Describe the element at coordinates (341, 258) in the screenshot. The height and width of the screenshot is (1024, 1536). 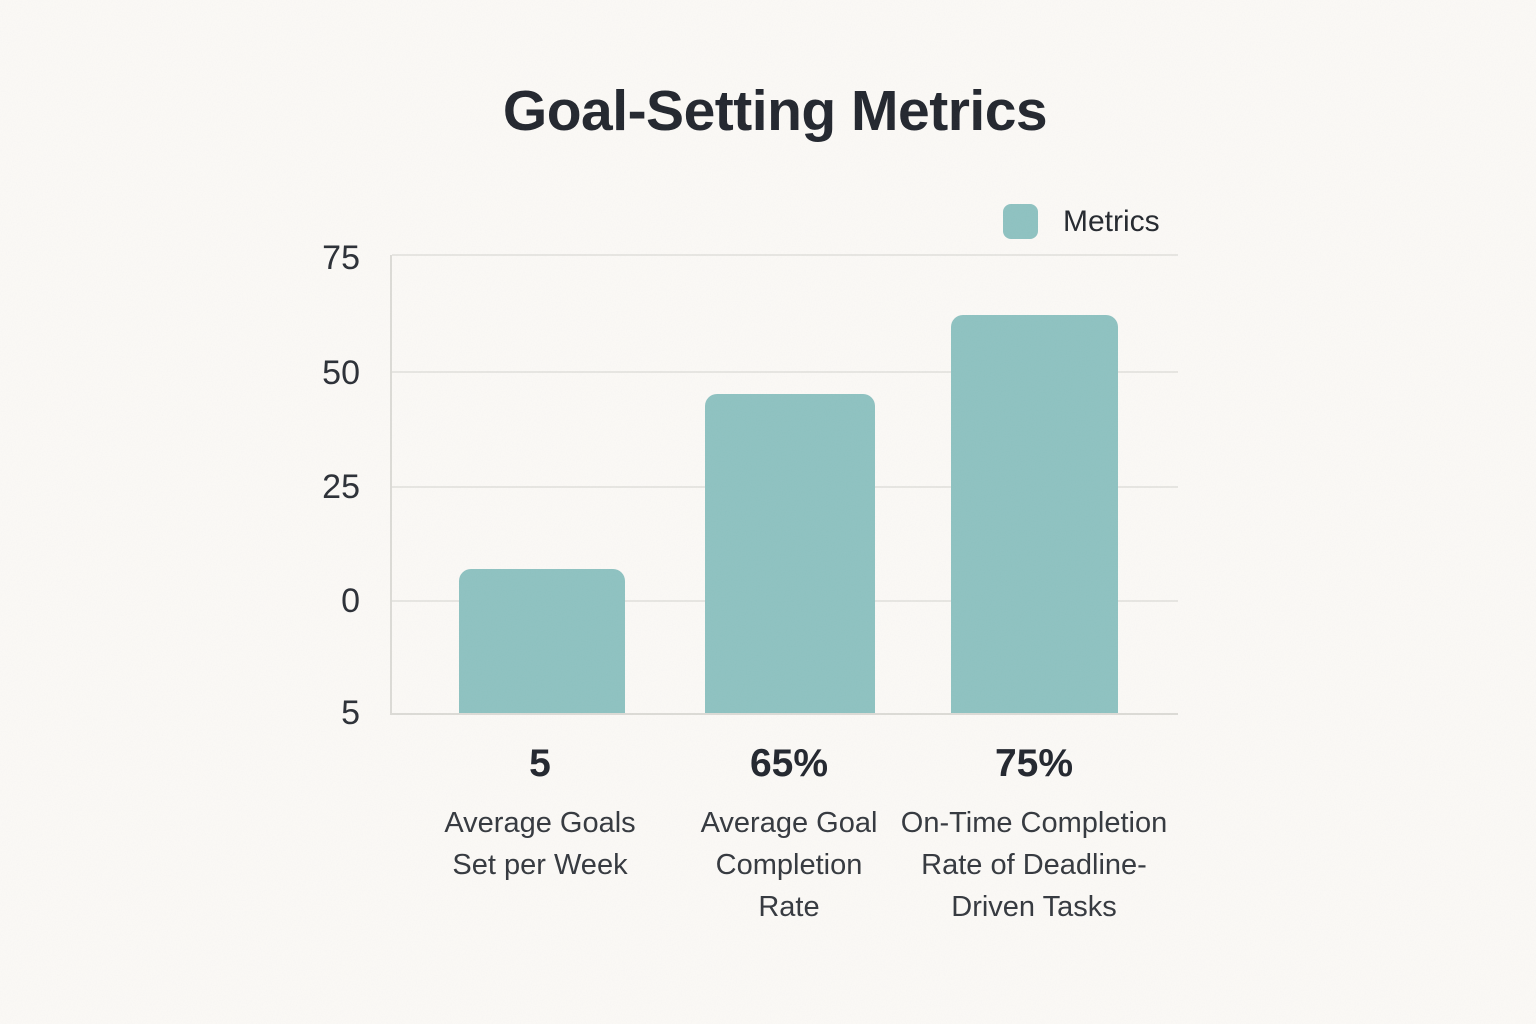
I see `y-axis-tick-75: 75` at that location.